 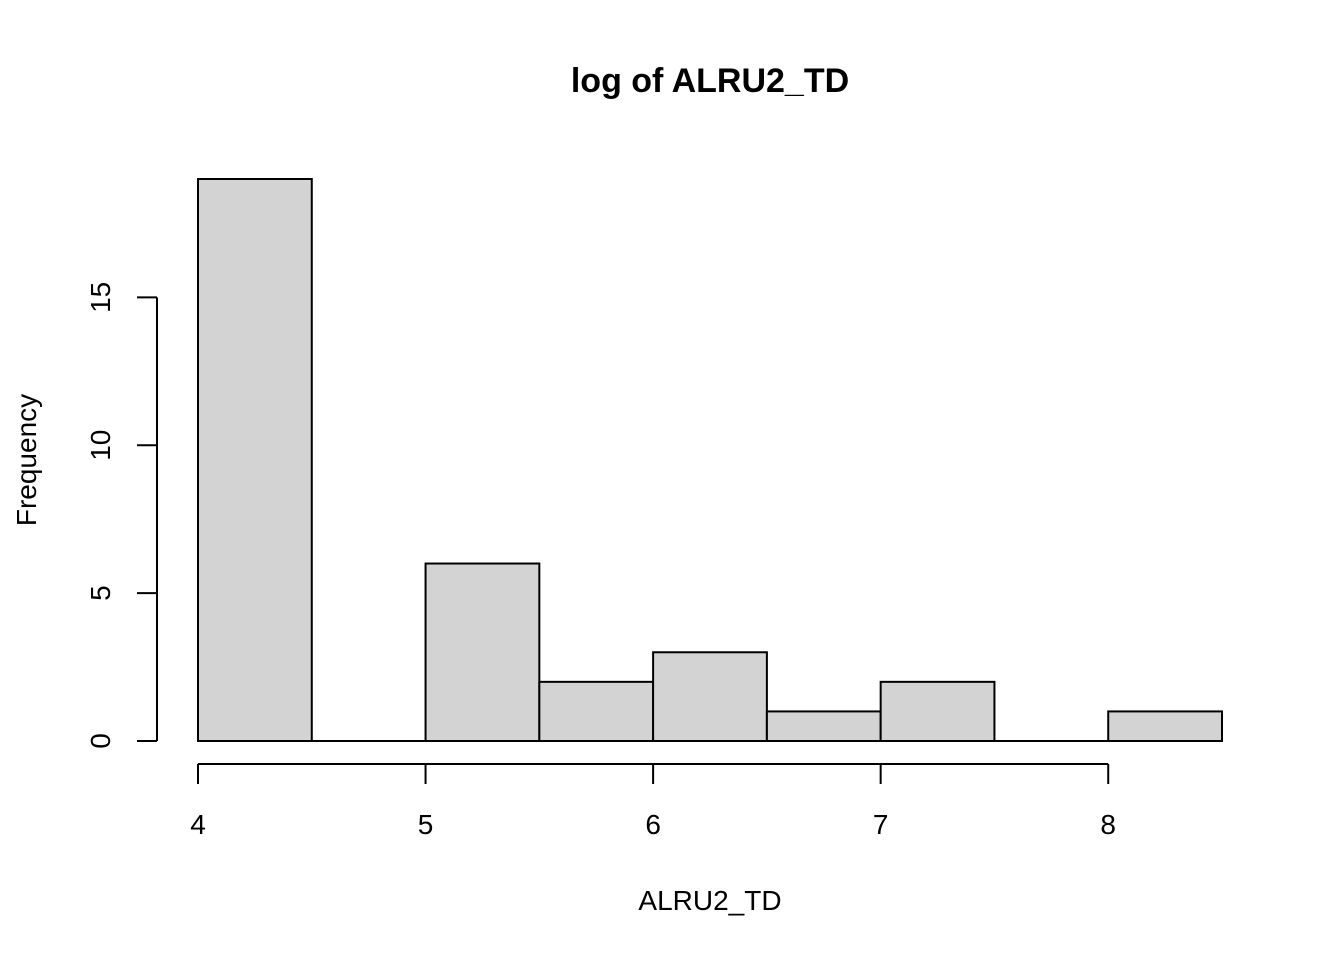 I want to click on y-axis-label: Frequency, so click(x=26, y=460).